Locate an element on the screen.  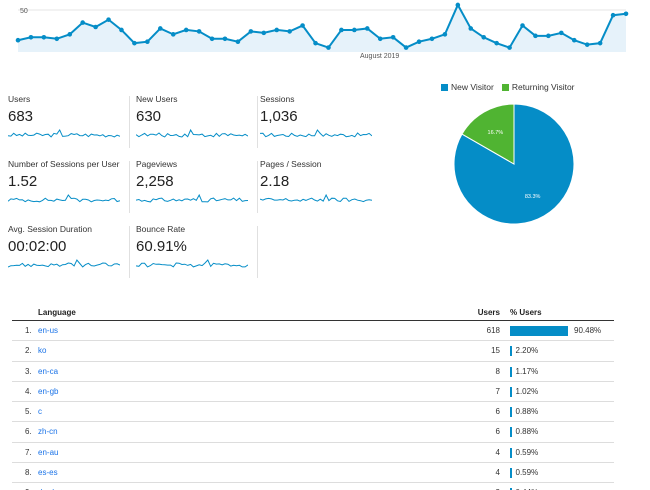
metric-pages-session: Pages / Session 2.18 is located at coordinates (319, 187).